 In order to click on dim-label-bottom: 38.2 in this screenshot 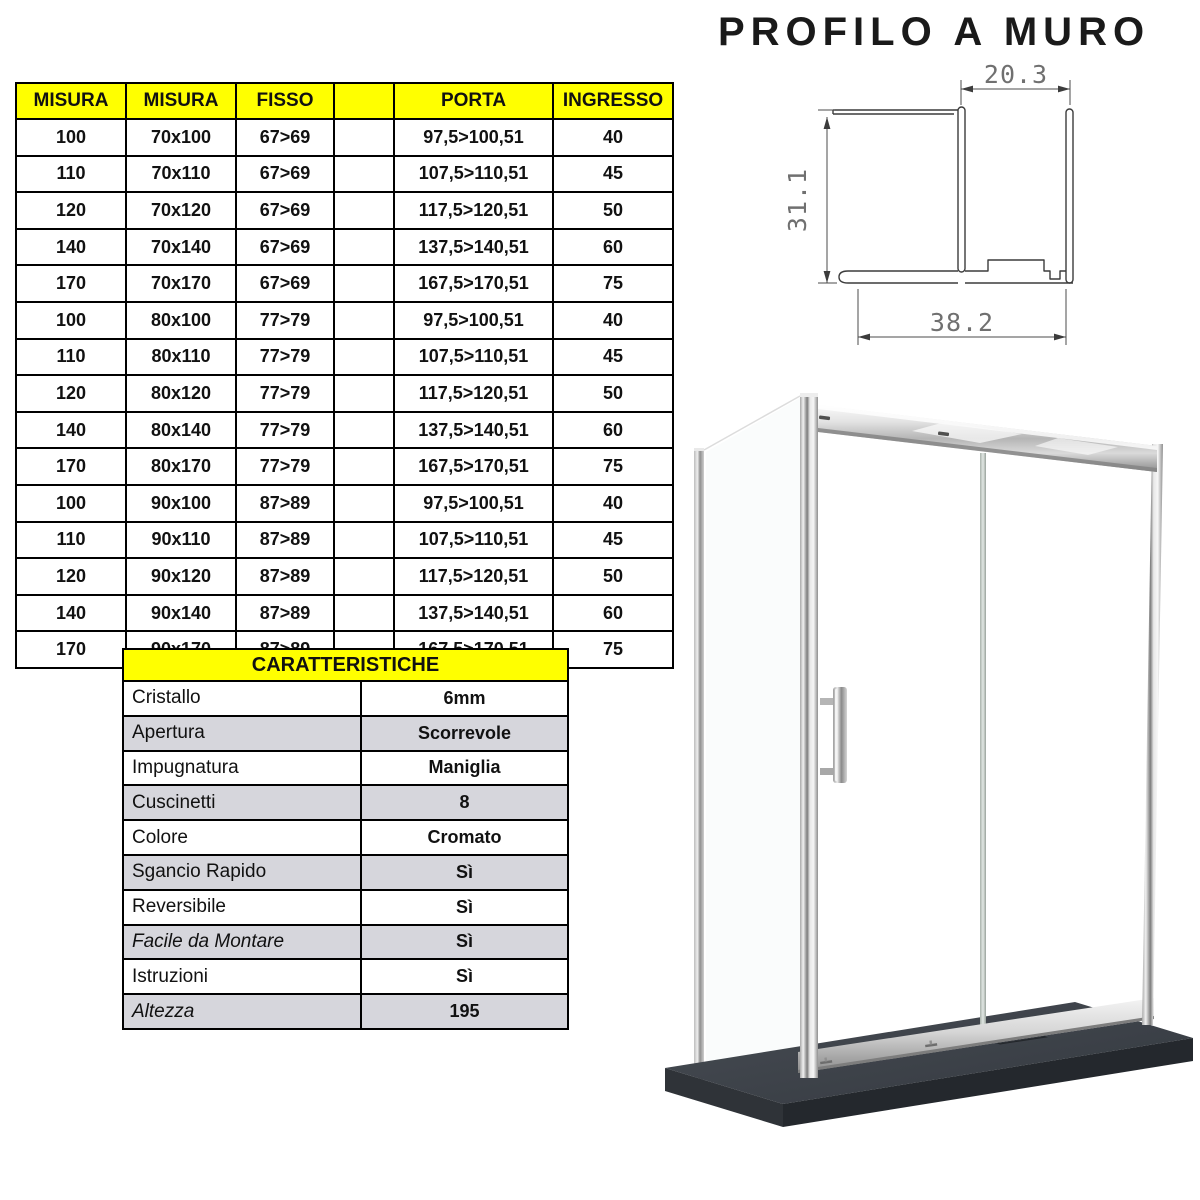, I will do `click(962, 322)`.